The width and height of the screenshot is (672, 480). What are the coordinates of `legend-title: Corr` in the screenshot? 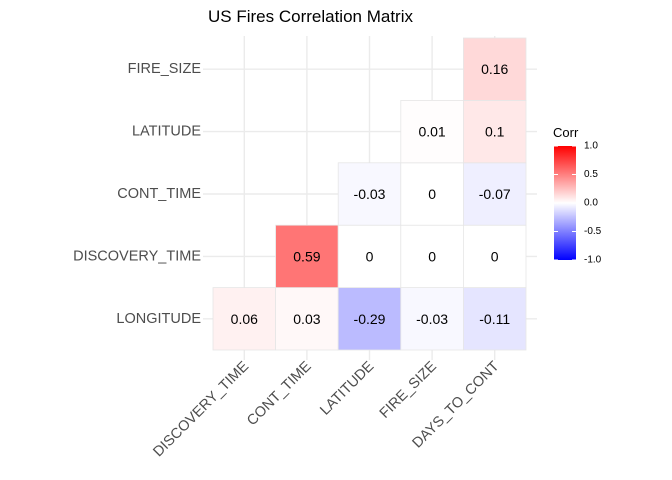 It's located at (566, 132).